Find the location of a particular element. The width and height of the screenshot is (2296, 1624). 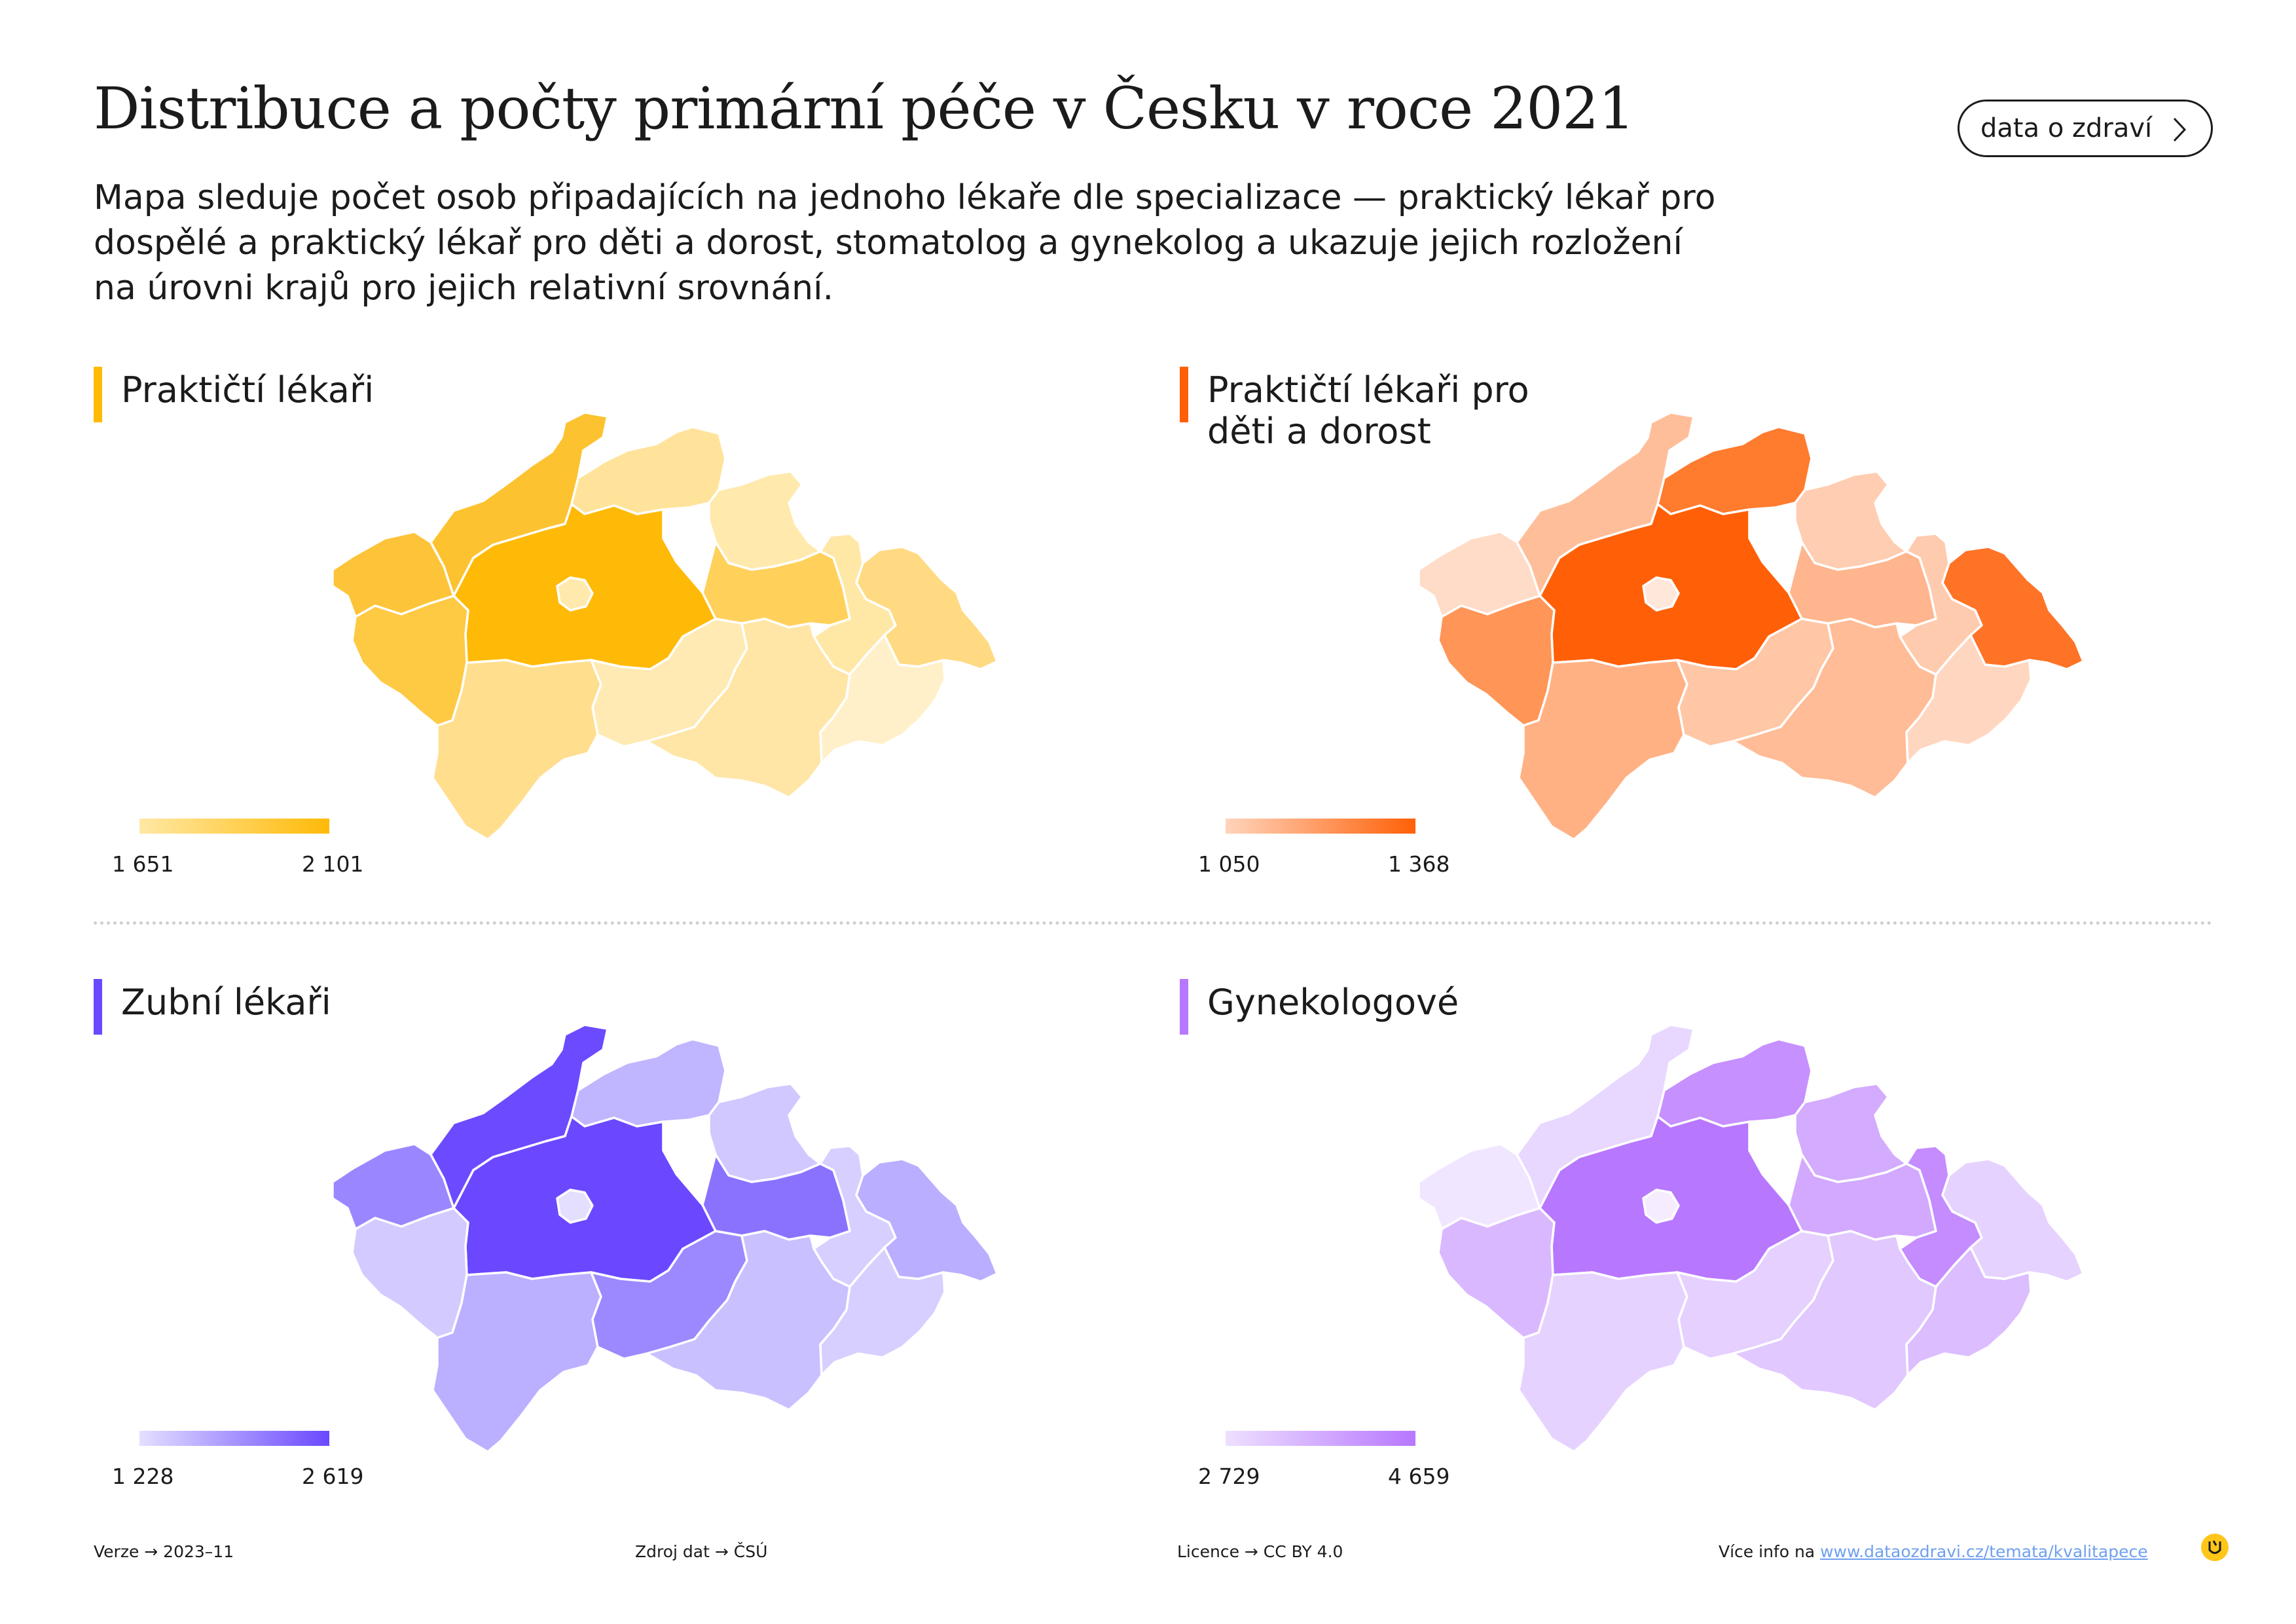

legend-max-value: 2 619 is located at coordinates (333, 1476).